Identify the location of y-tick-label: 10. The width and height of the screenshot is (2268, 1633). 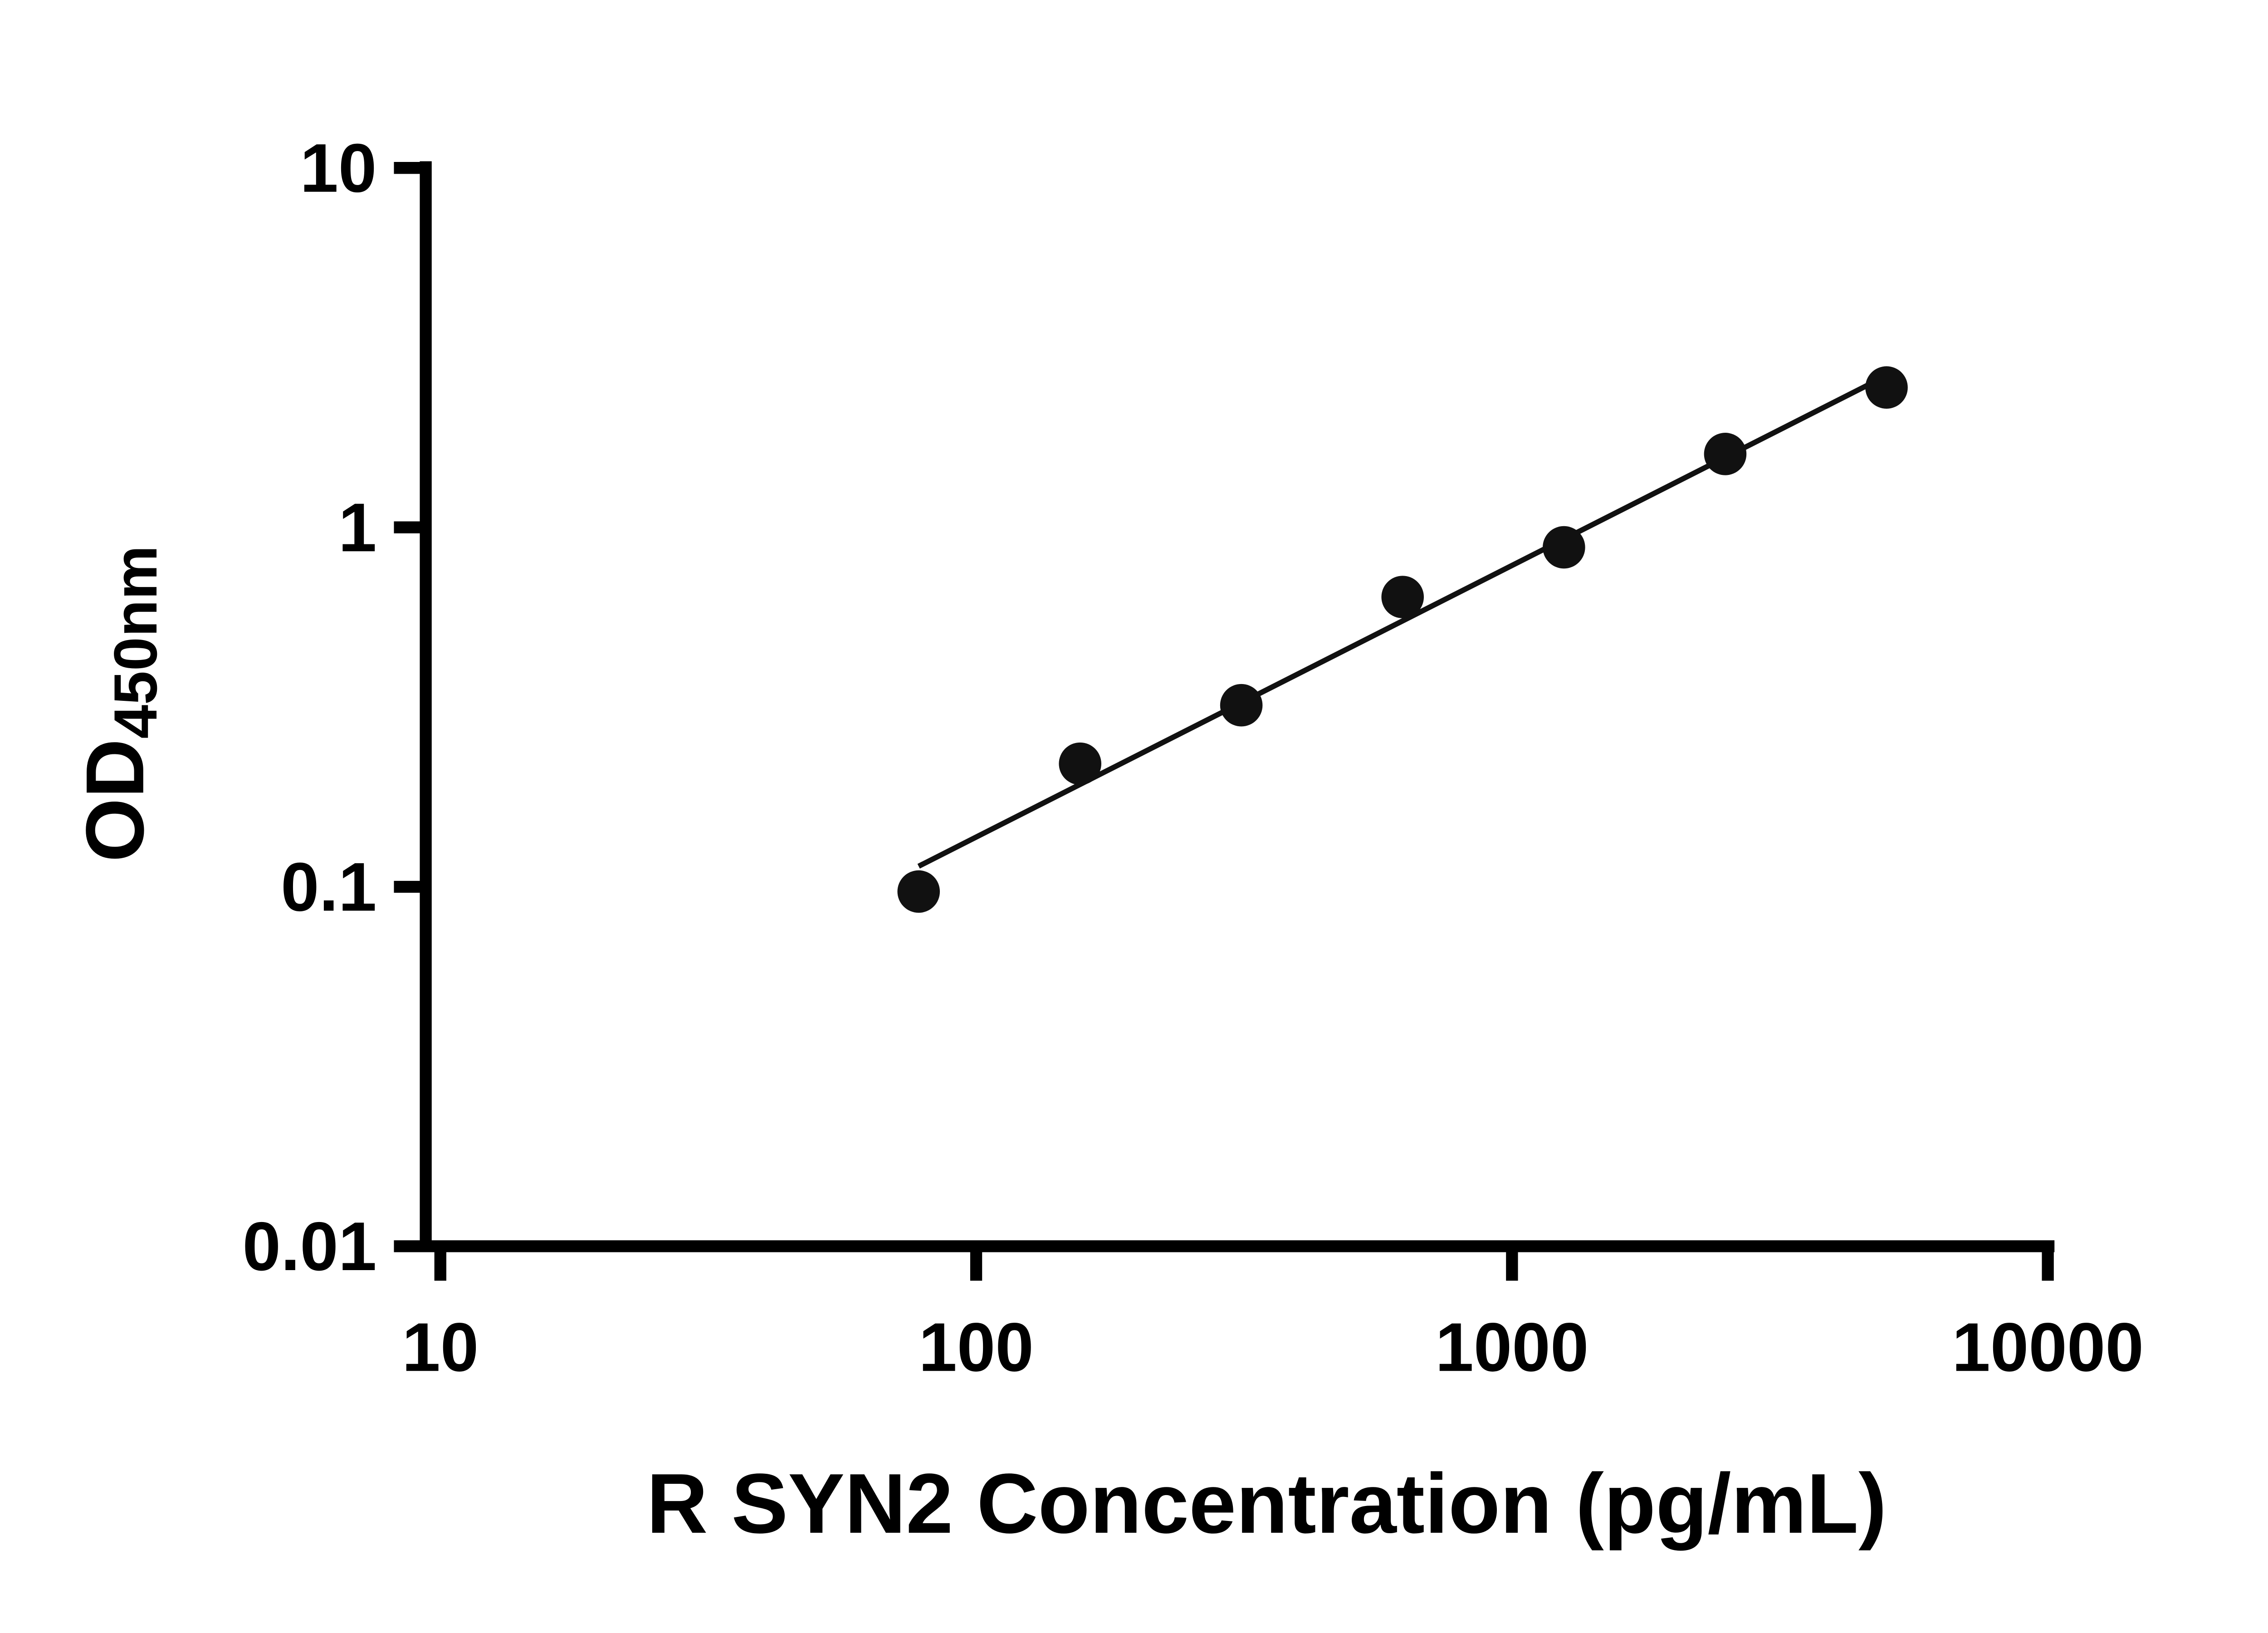
(338, 168).